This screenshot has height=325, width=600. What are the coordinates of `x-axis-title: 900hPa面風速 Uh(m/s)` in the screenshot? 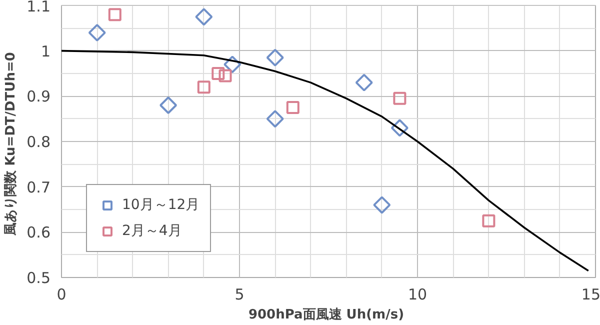 It's located at (326, 315).